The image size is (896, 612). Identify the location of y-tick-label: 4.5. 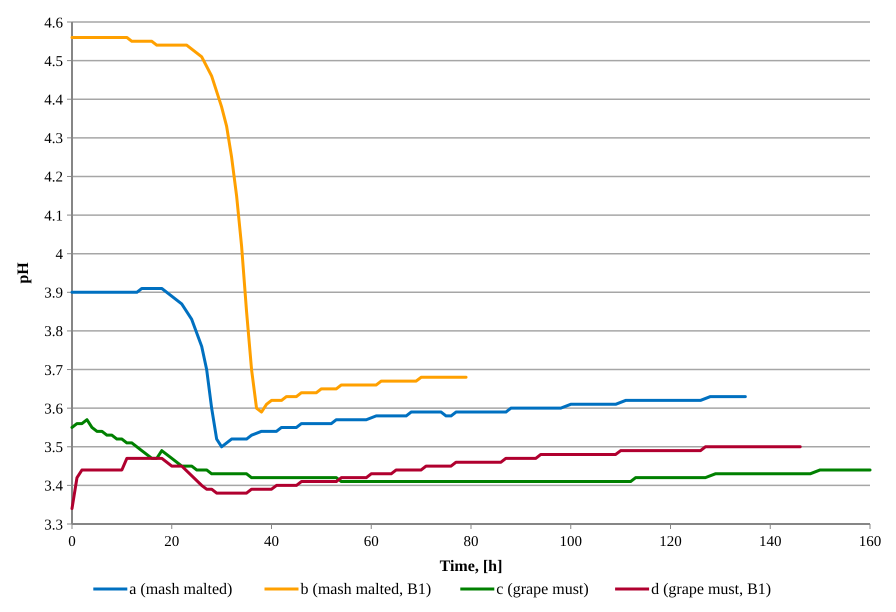
(53, 62).